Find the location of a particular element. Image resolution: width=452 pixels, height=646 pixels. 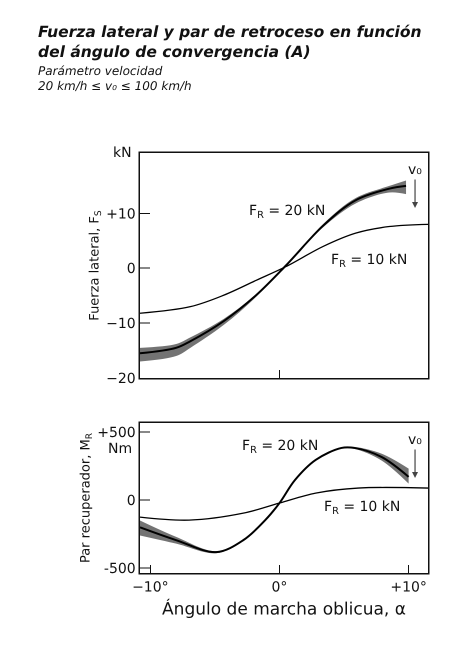

y-tick-label: −20 is located at coordinates (121, 378).